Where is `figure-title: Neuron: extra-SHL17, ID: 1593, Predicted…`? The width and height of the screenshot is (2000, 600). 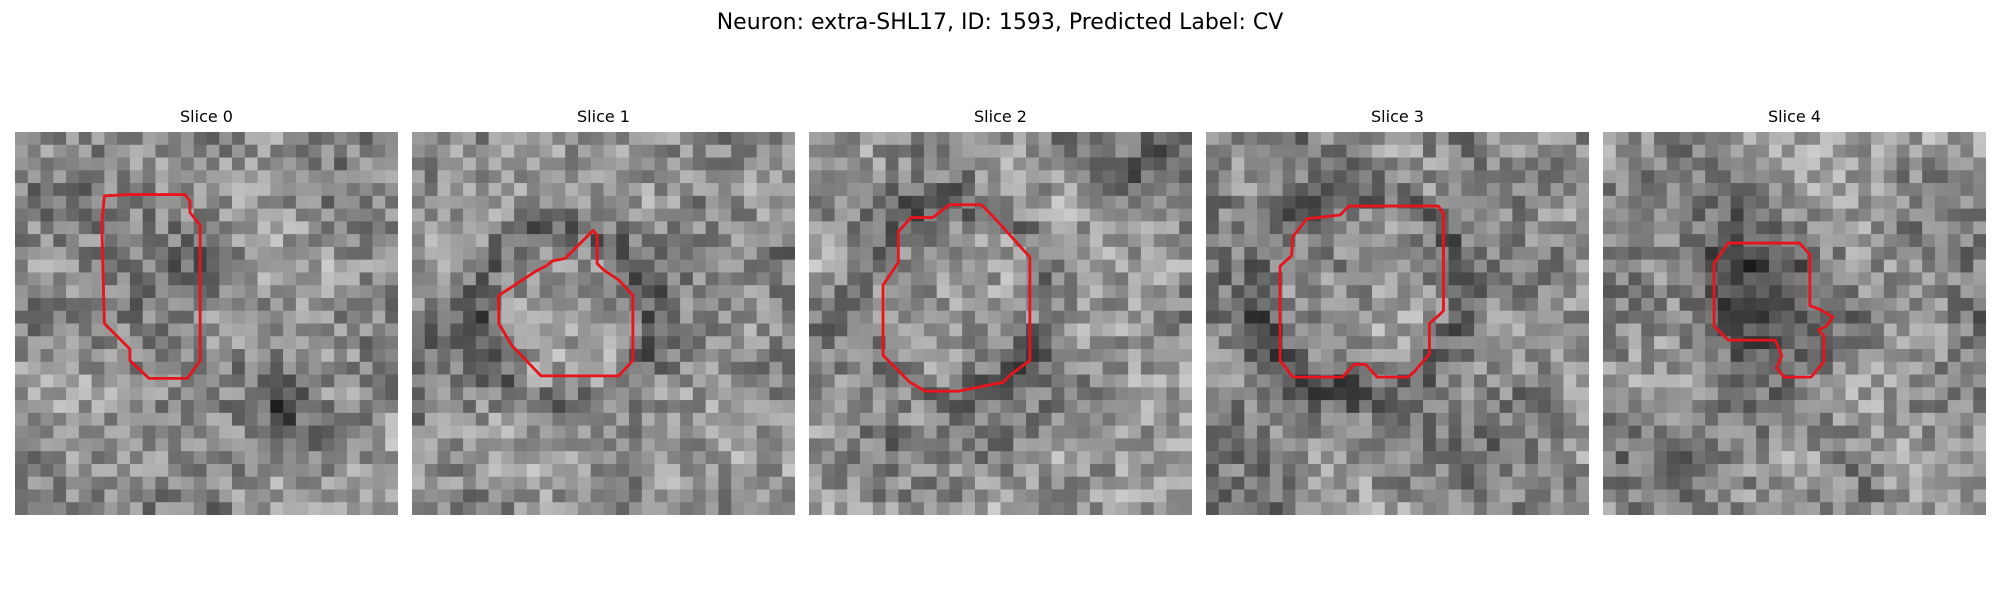 figure-title: Neuron: extra-SHL17, ID: 1593, Predicted… is located at coordinates (1000, 23).